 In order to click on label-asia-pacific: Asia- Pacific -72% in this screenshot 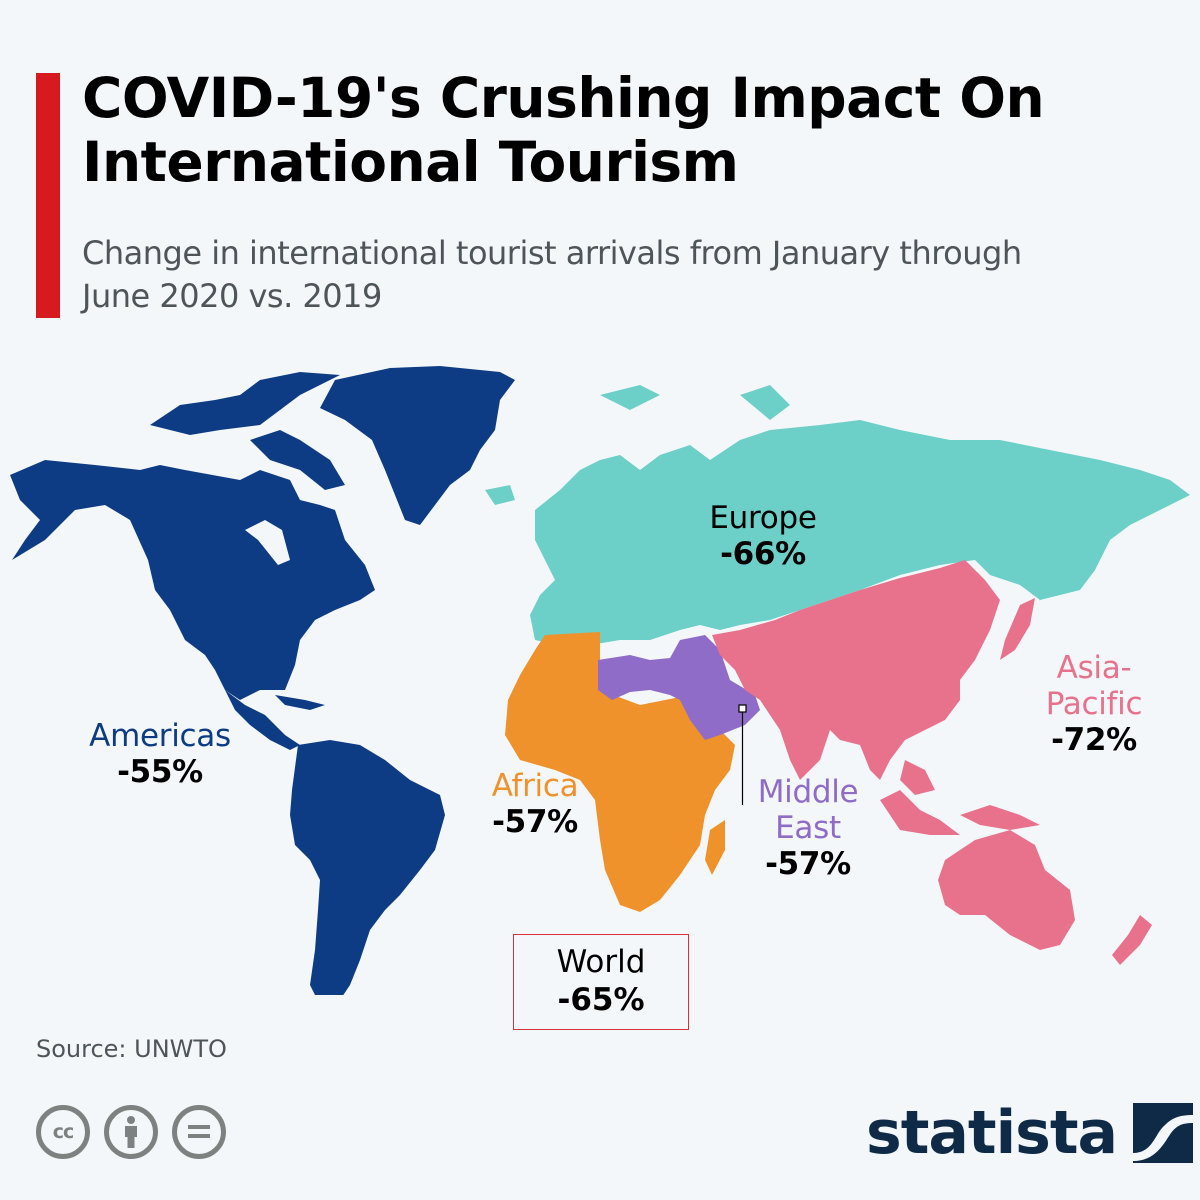, I will do `click(1094, 704)`.